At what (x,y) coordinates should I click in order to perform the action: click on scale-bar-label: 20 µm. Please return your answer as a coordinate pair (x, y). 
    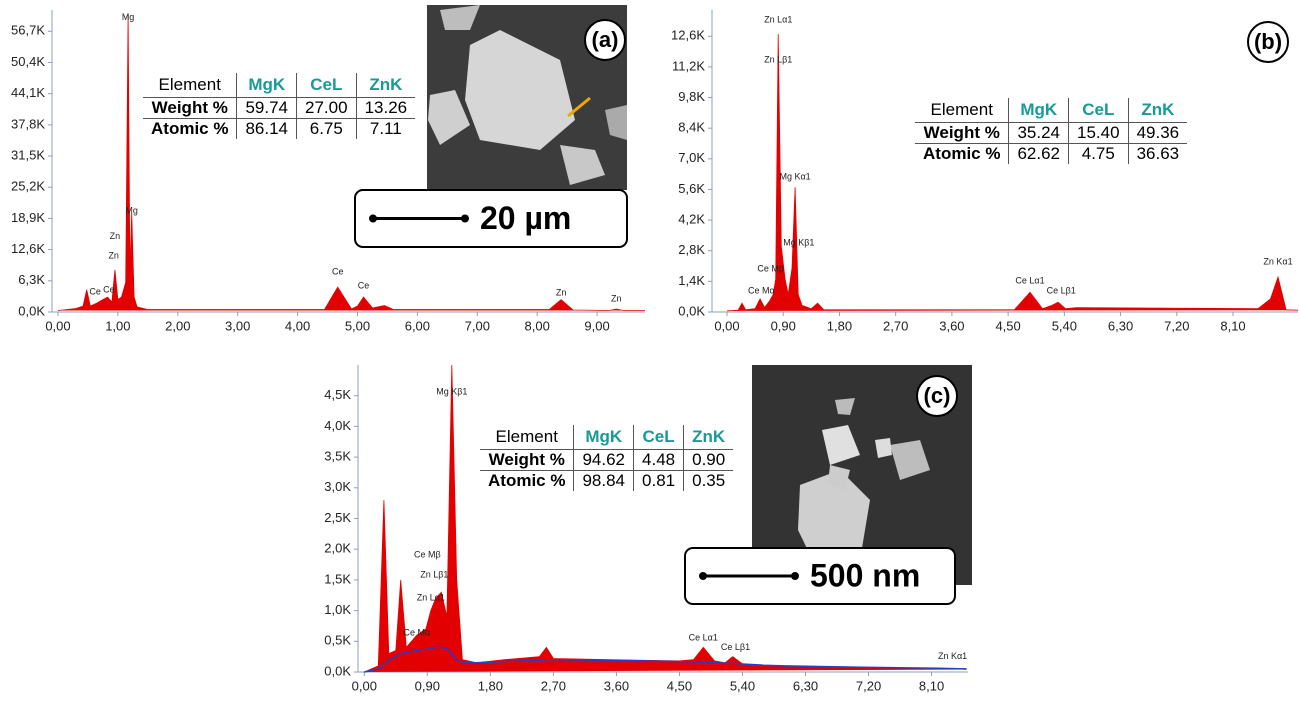
    Looking at the image, I should click on (525, 218).